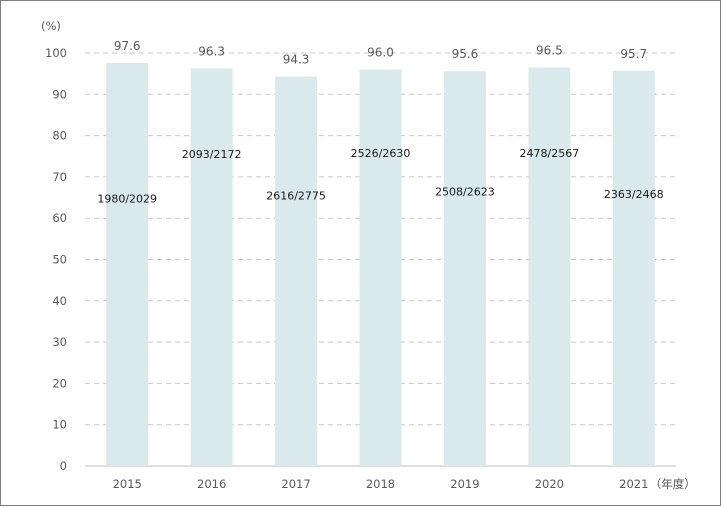  I want to click on y-tick-label: 90, so click(59, 94).